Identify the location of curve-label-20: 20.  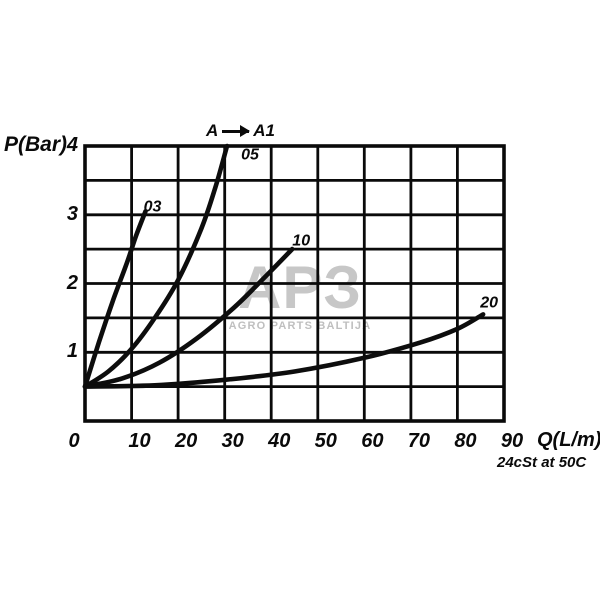
(489, 303).